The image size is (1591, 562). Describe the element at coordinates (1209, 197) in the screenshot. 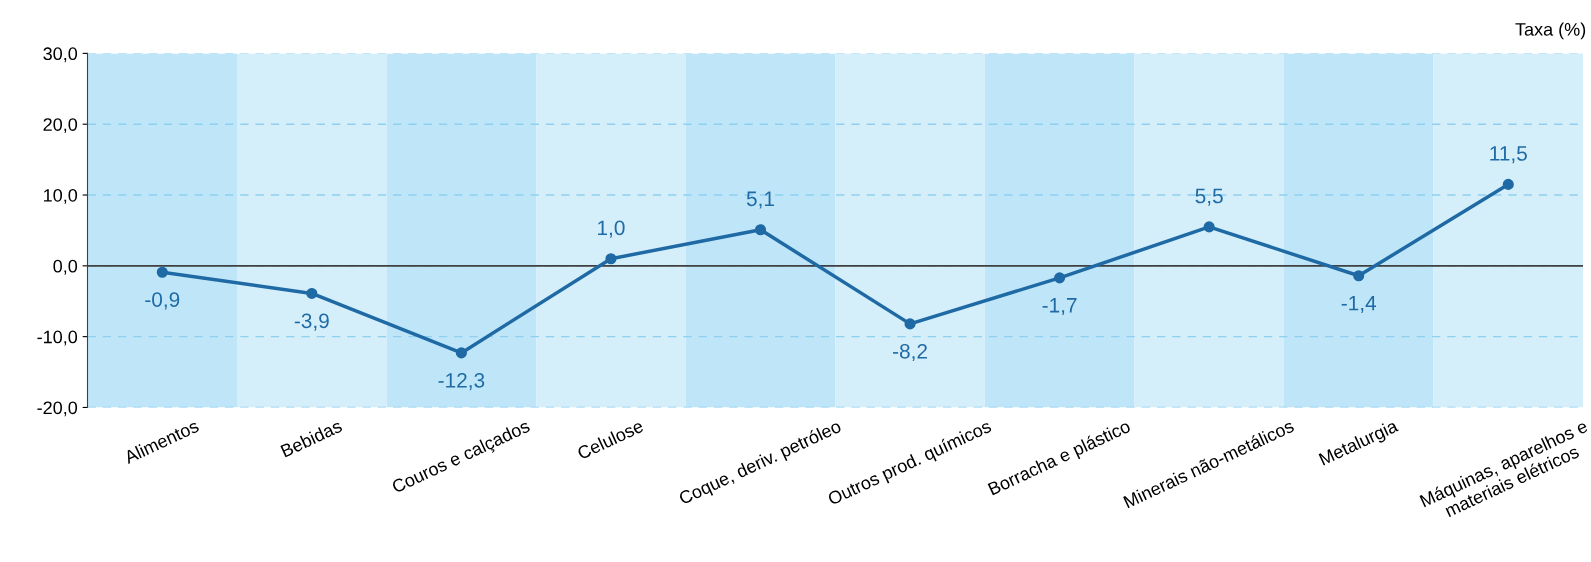

I see `data-label: 5,5` at that location.